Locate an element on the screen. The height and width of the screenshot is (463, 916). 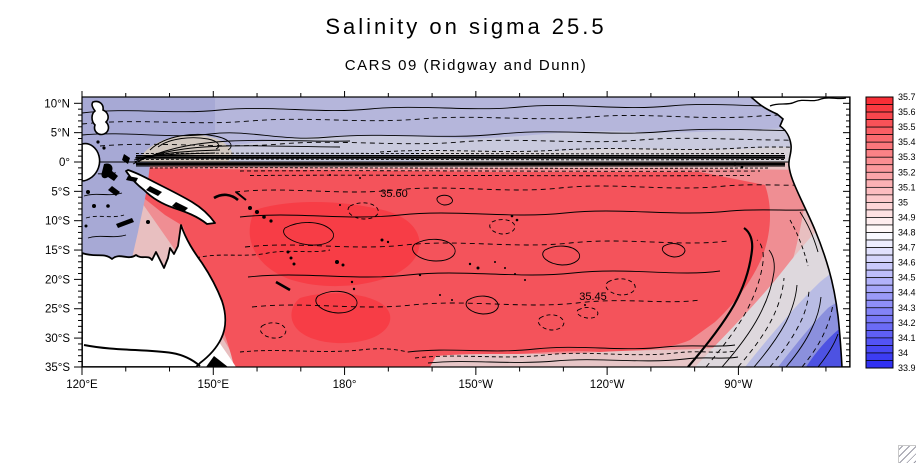
colorbar-tick-label: 34.9 is located at coordinates (907, 217).